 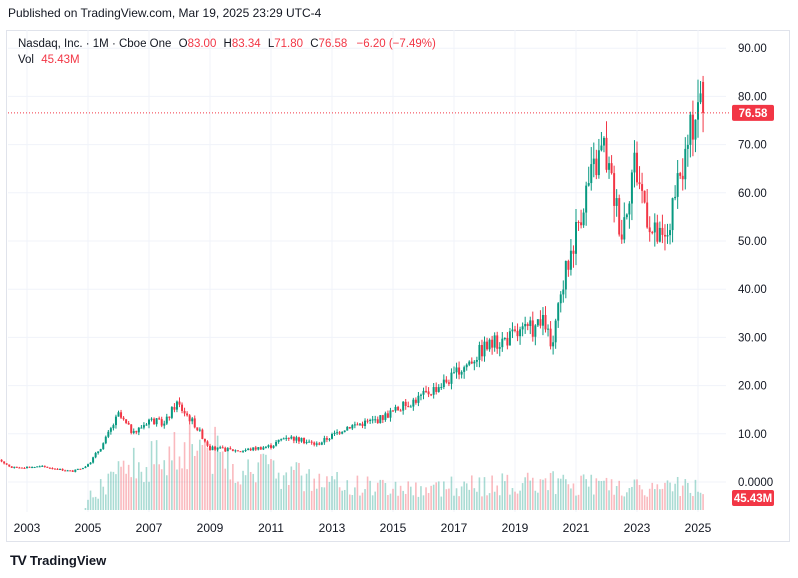 I want to click on x-tick-label: 2003, so click(x=27, y=528).